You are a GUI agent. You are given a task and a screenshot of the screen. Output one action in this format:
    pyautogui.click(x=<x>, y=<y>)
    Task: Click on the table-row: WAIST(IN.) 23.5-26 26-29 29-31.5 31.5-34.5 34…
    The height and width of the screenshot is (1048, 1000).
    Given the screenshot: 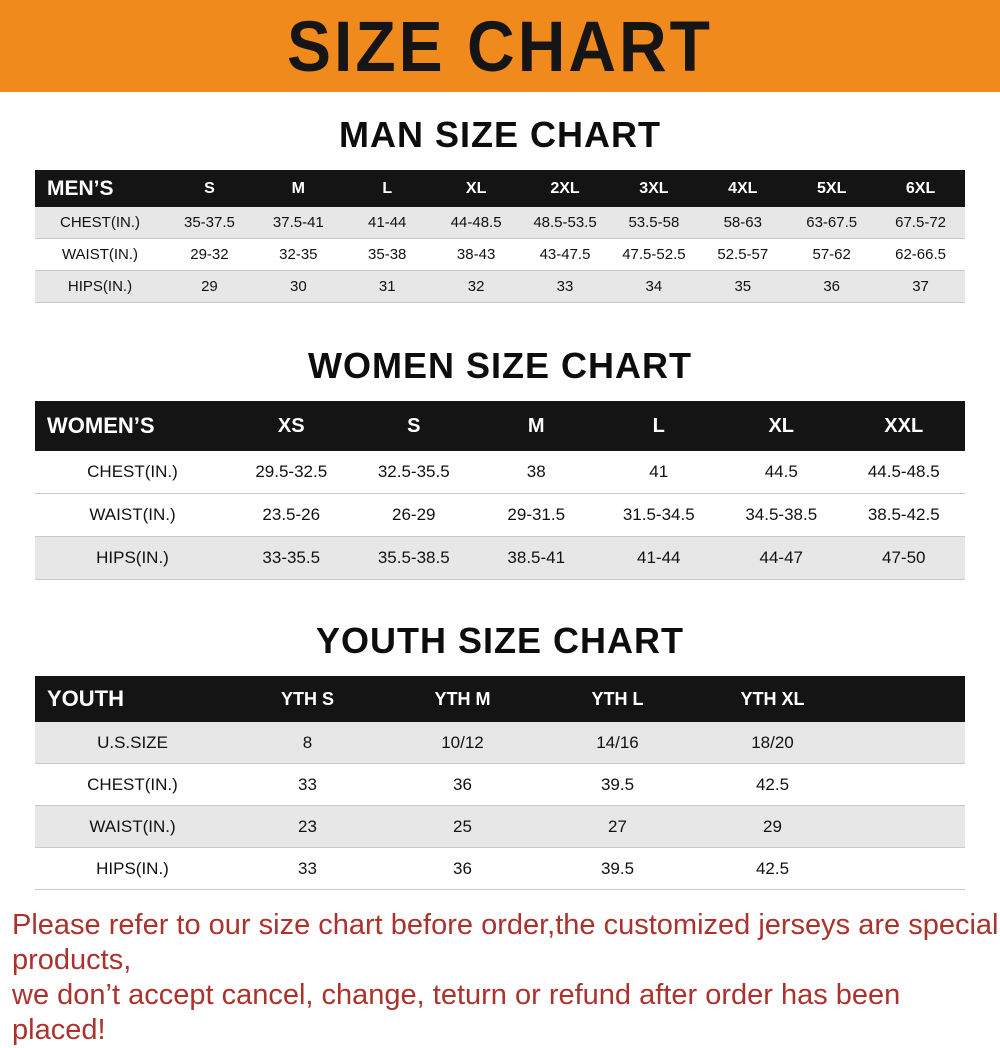 What is the action you would take?
    pyautogui.click(x=500, y=515)
    